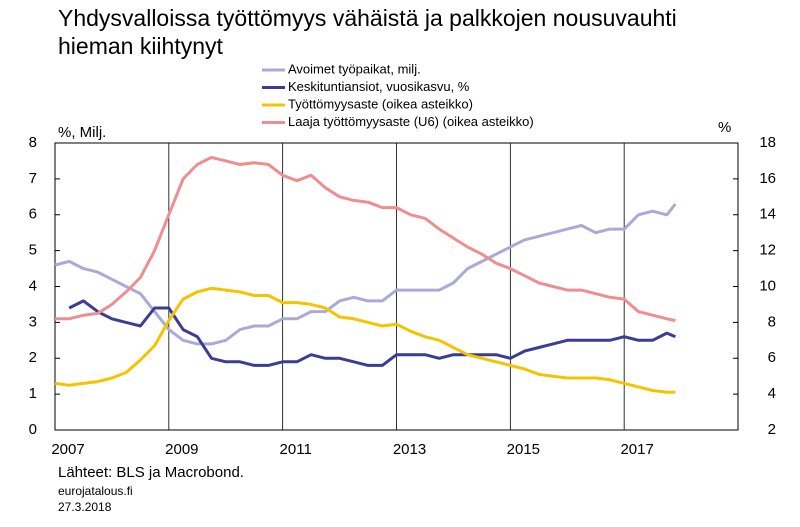  Describe the element at coordinates (772, 429) in the screenshot. I see `y2-tick-label: 2` at that location.